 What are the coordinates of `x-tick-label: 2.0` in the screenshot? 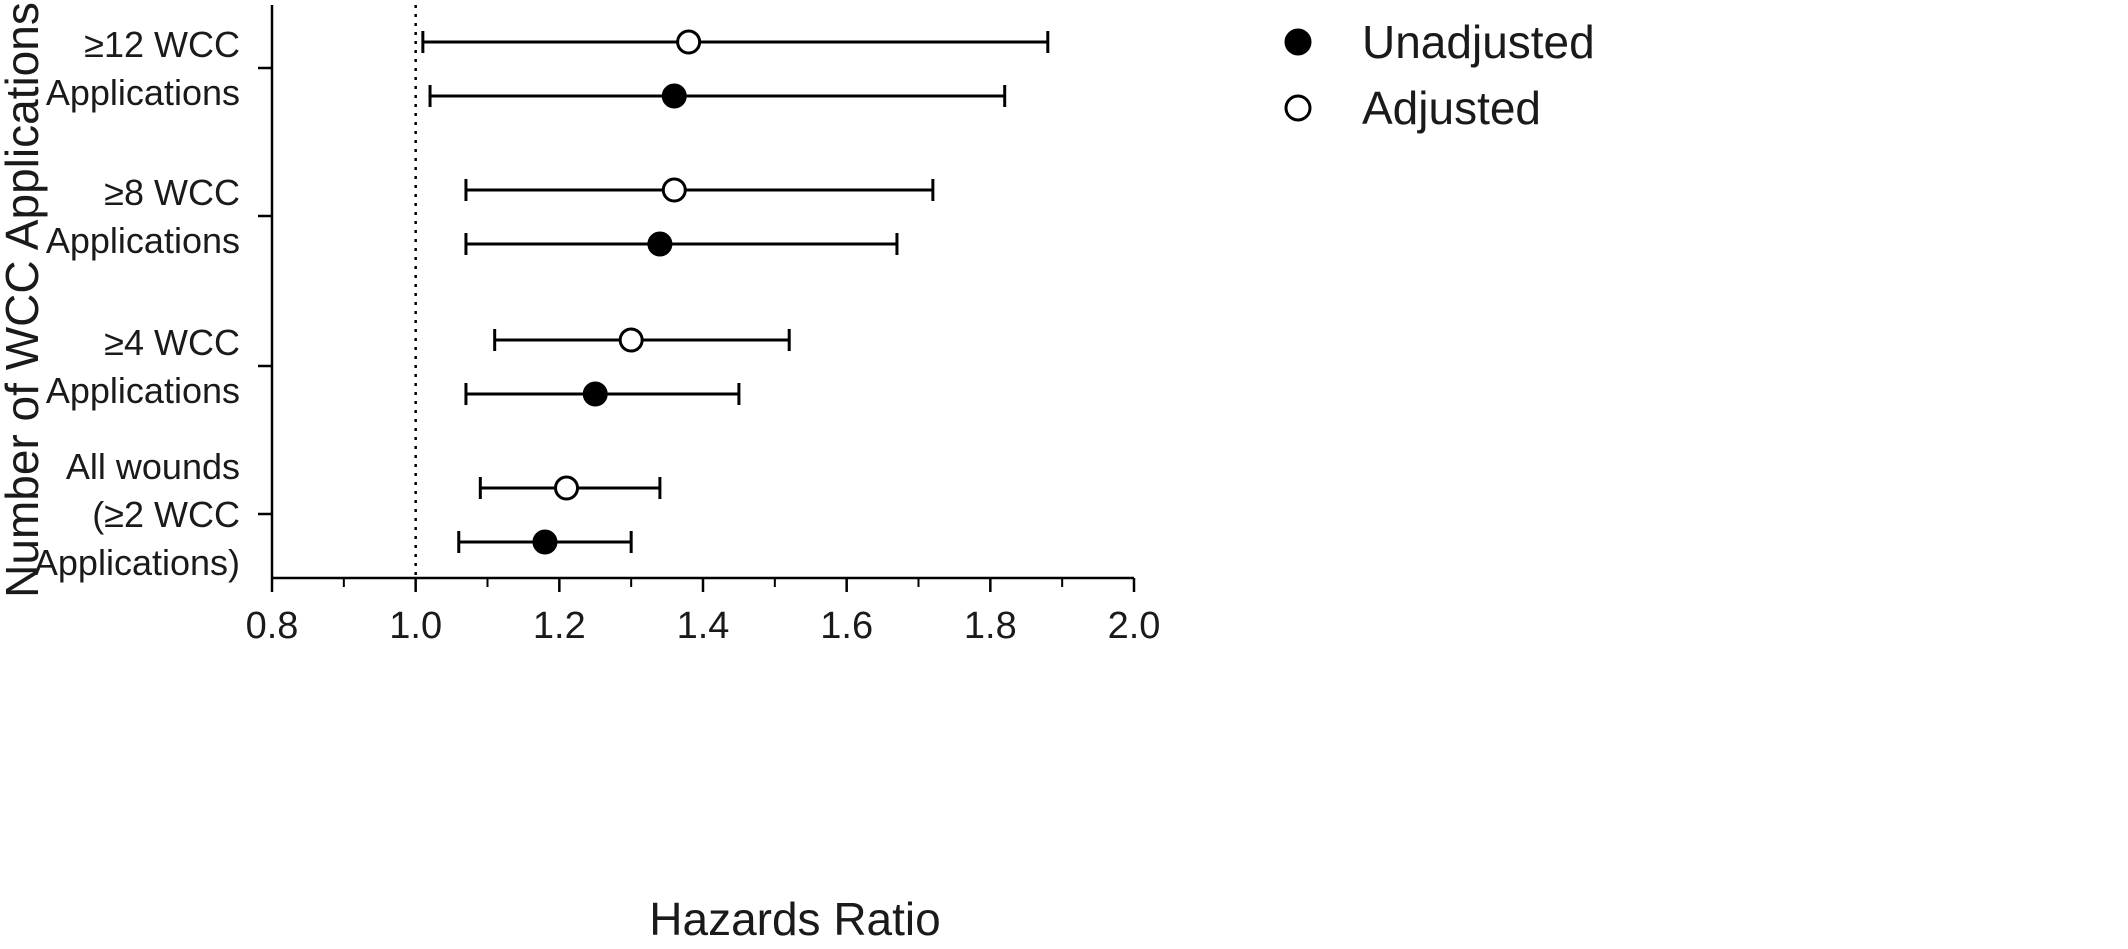 It's located at (1134, 626).